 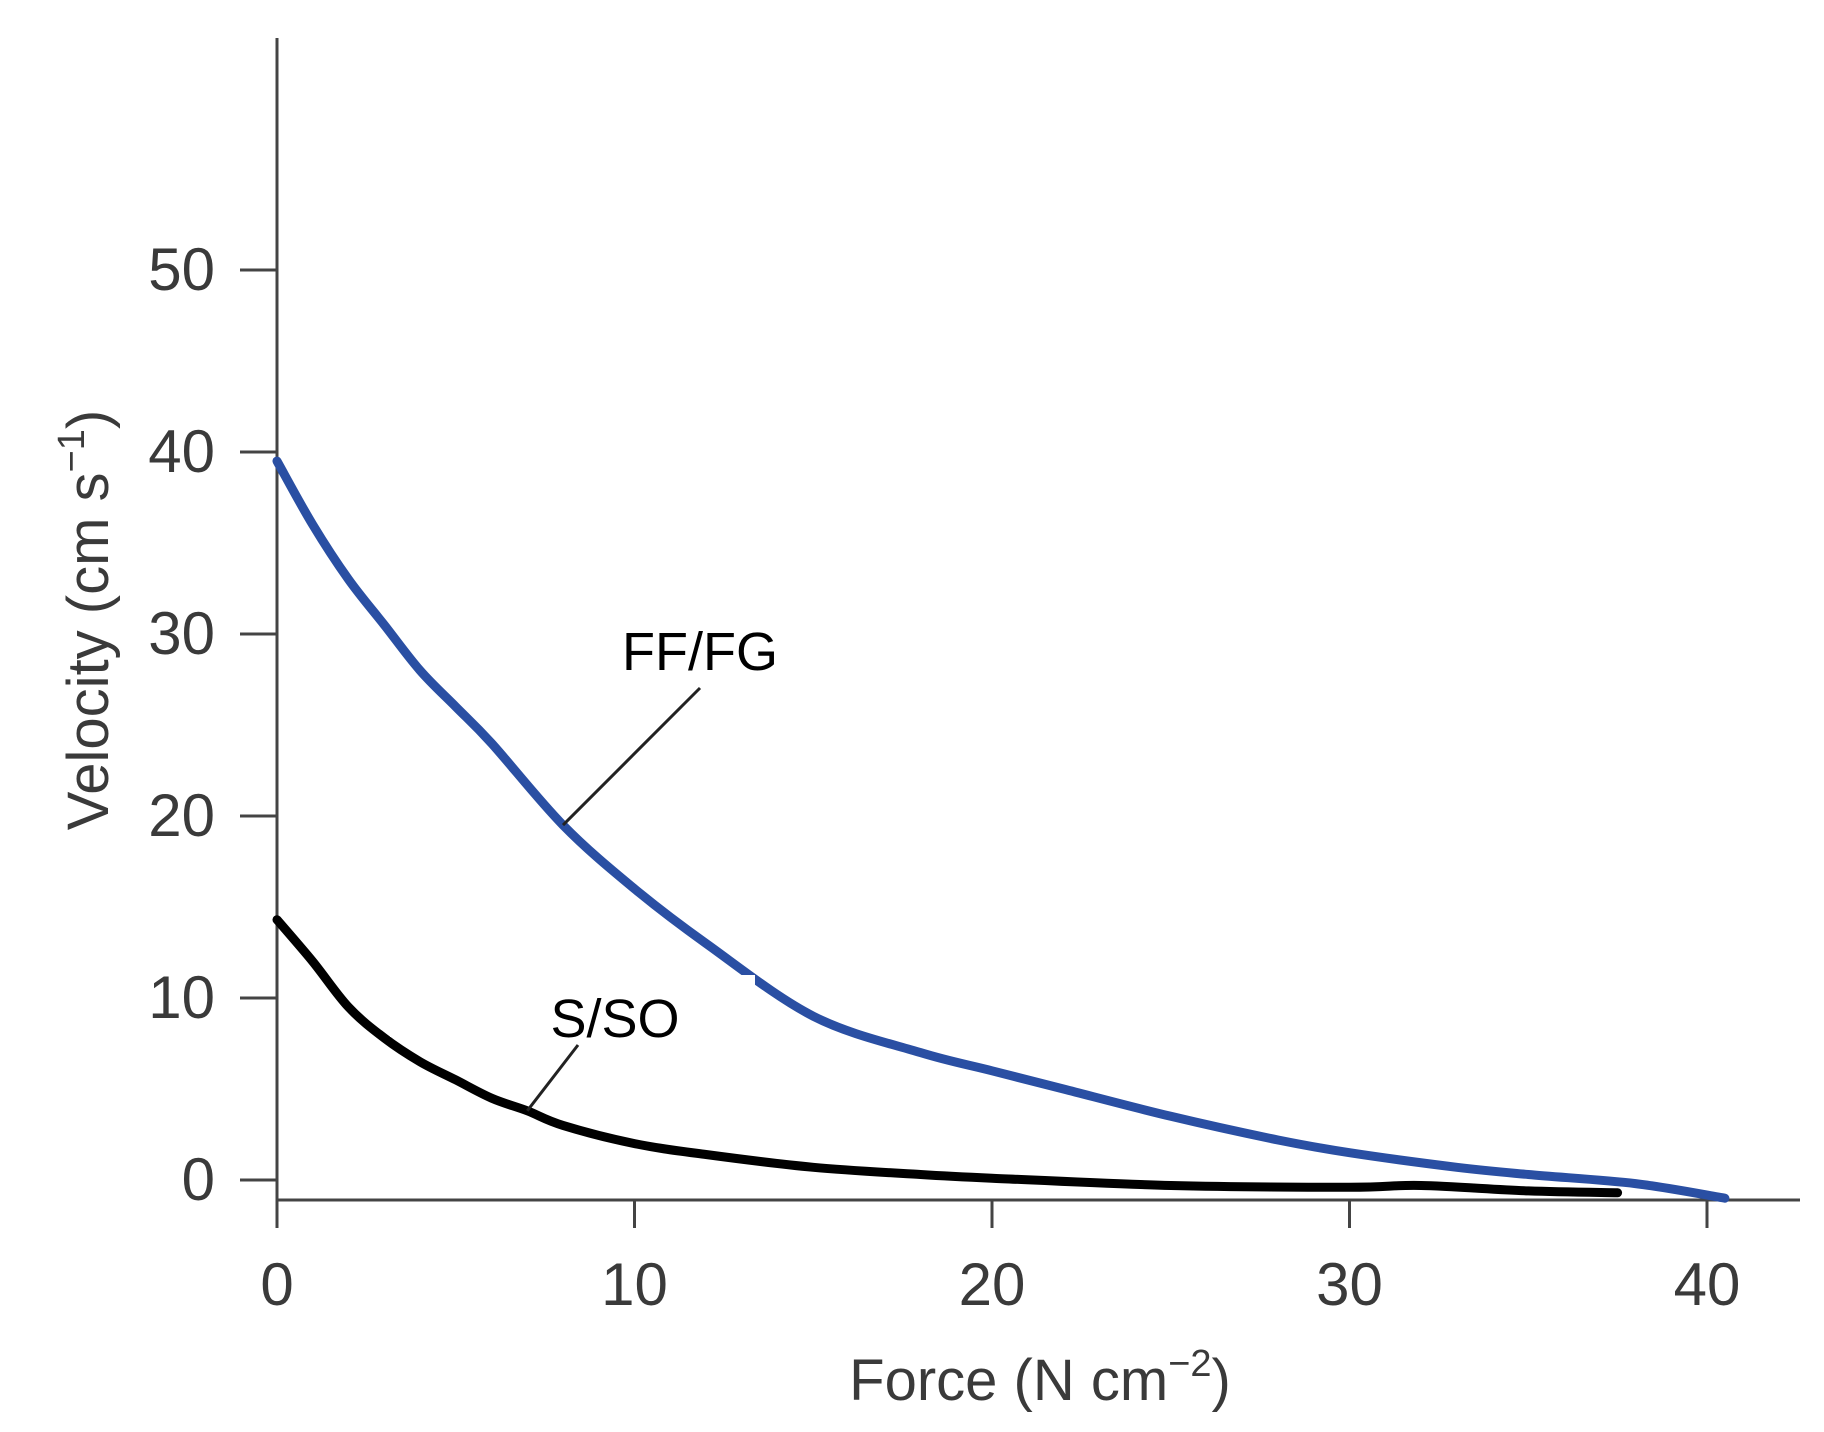 I want to click on series-label: FF/FG, so click(x=700, y=652).